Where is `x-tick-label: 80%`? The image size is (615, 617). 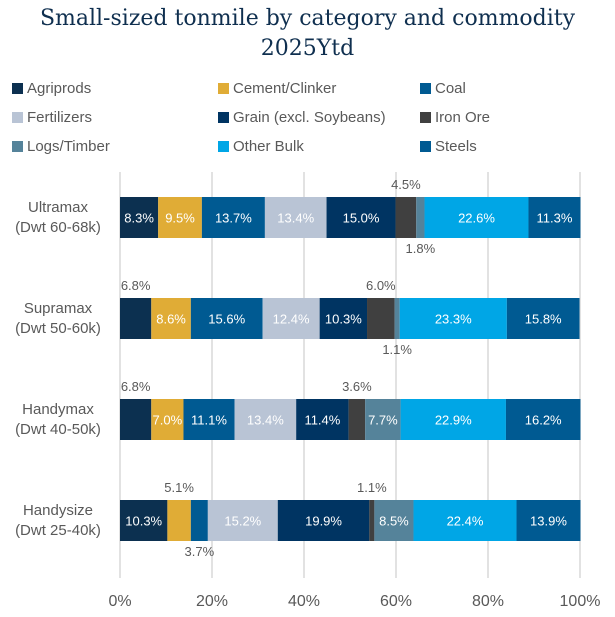
x-tick-label: 80% is located at coordinates (488, 601).